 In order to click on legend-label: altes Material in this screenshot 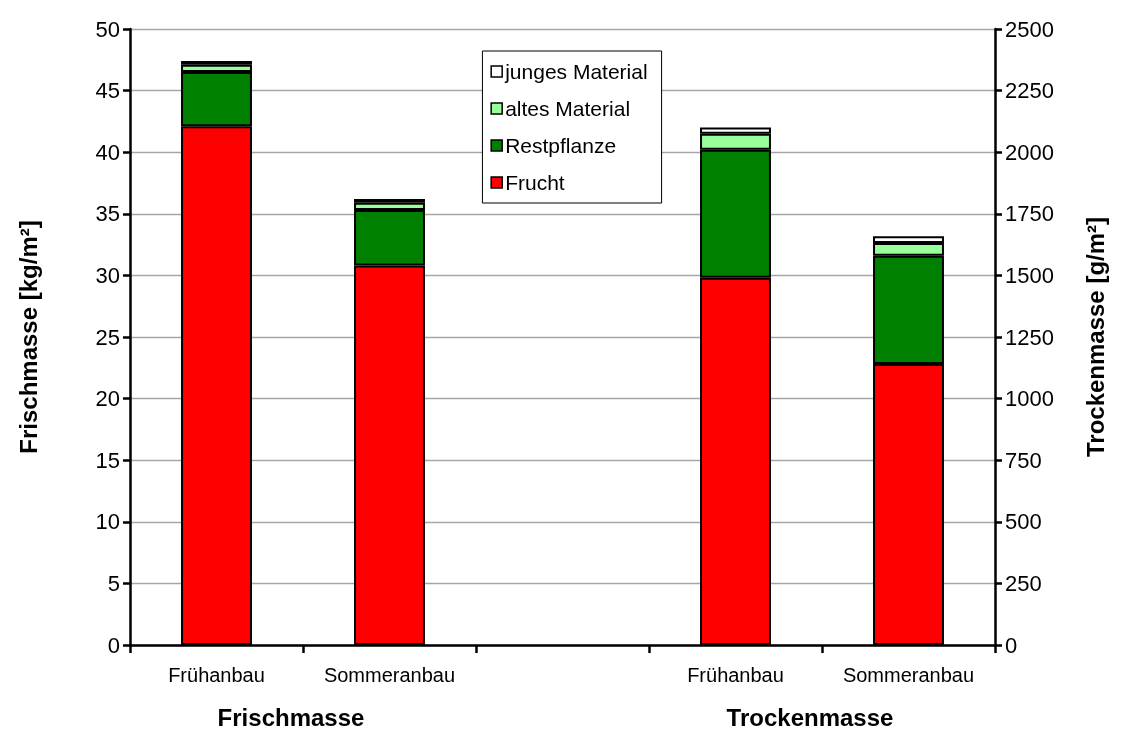, I will do `click(568, 108)`.